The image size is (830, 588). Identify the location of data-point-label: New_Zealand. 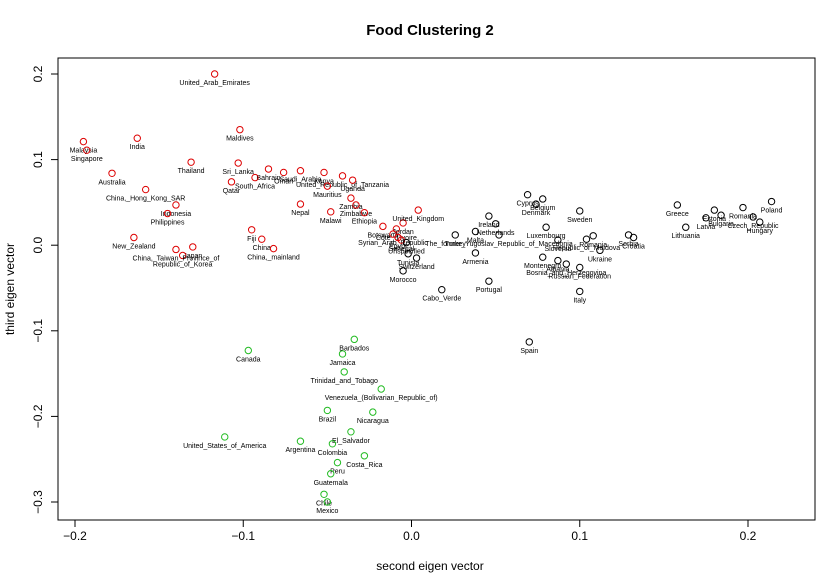
(133, 246).